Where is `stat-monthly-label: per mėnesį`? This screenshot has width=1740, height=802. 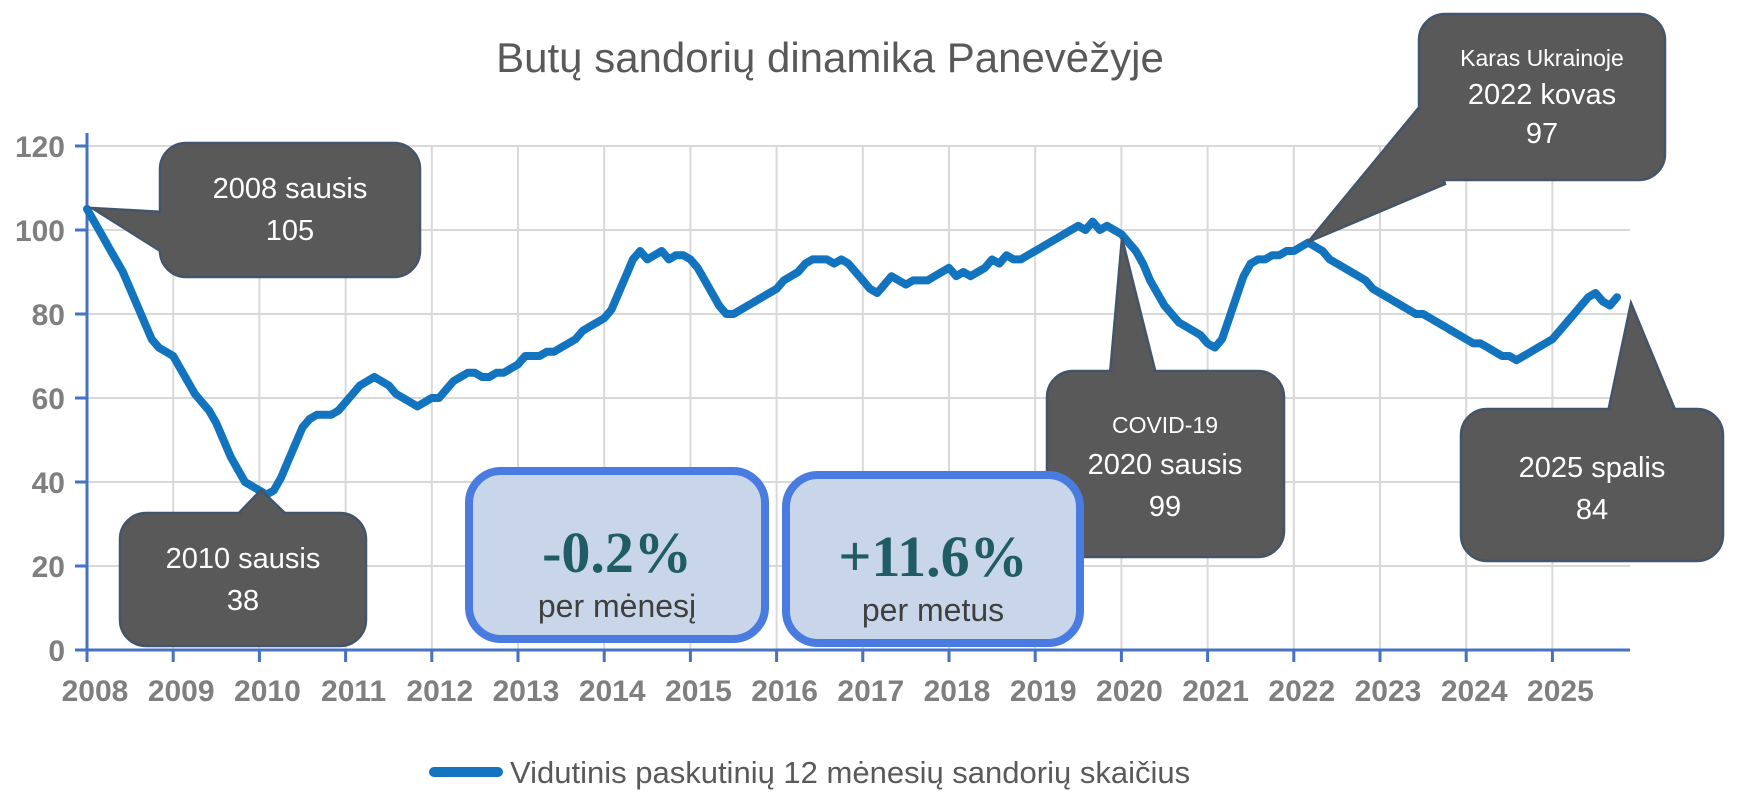
stat-monthly-label: per mėnesį is located at coordinates (617, 606).